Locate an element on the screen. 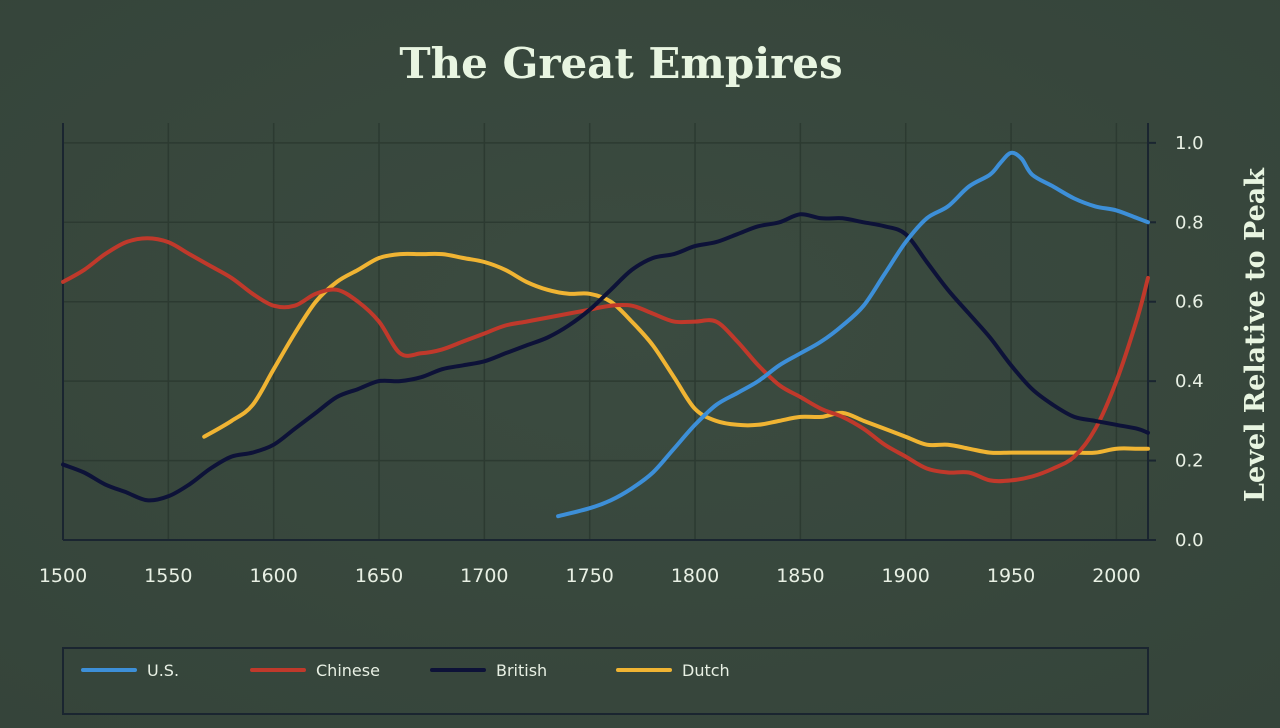 The width and height of the screenshot is (1280, 728). y-axis-ticks: 0.0 0.2 0.4 0.6 0.8 1.0 is located at coordinates (1189, 342).